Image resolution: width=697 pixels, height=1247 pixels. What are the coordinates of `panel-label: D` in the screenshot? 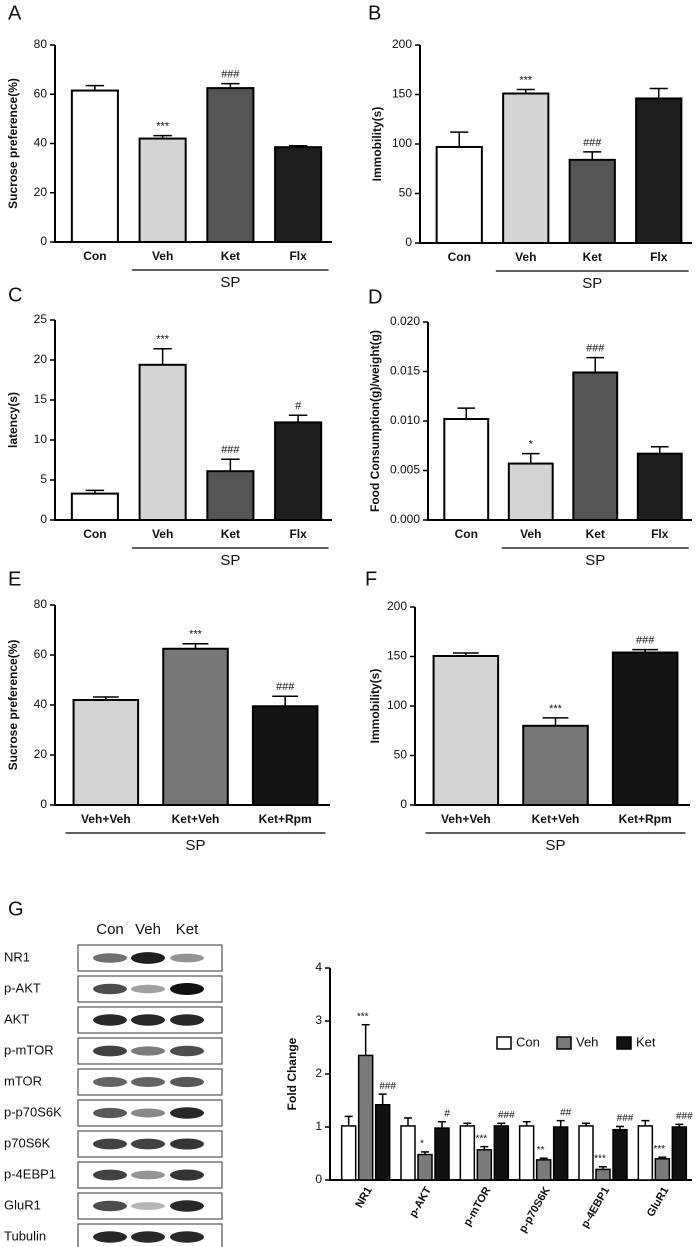 It's located at (375, 297).